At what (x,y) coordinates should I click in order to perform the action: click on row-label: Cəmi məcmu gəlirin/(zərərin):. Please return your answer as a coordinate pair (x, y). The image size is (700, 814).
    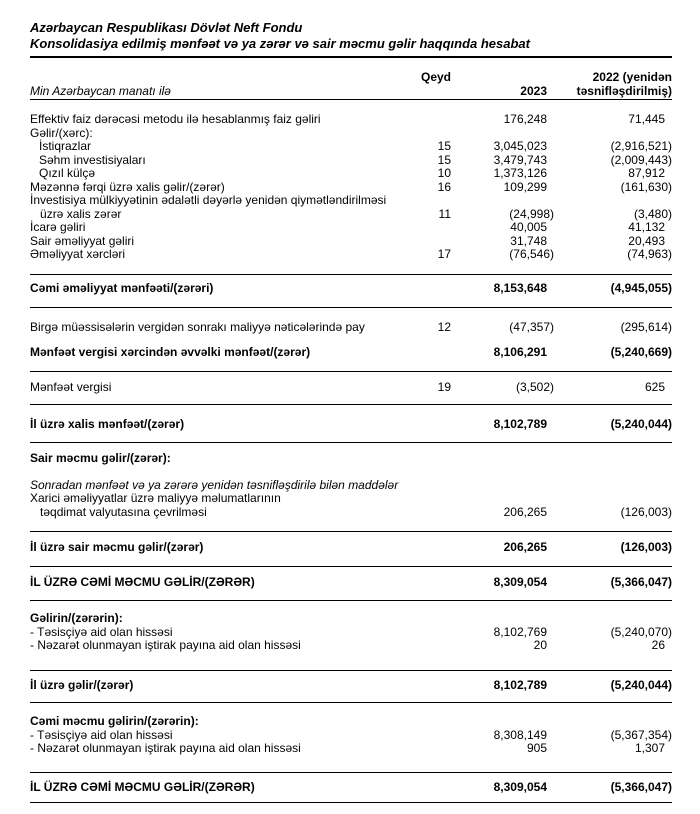
    Looking at the image, I should click on (114, 721).